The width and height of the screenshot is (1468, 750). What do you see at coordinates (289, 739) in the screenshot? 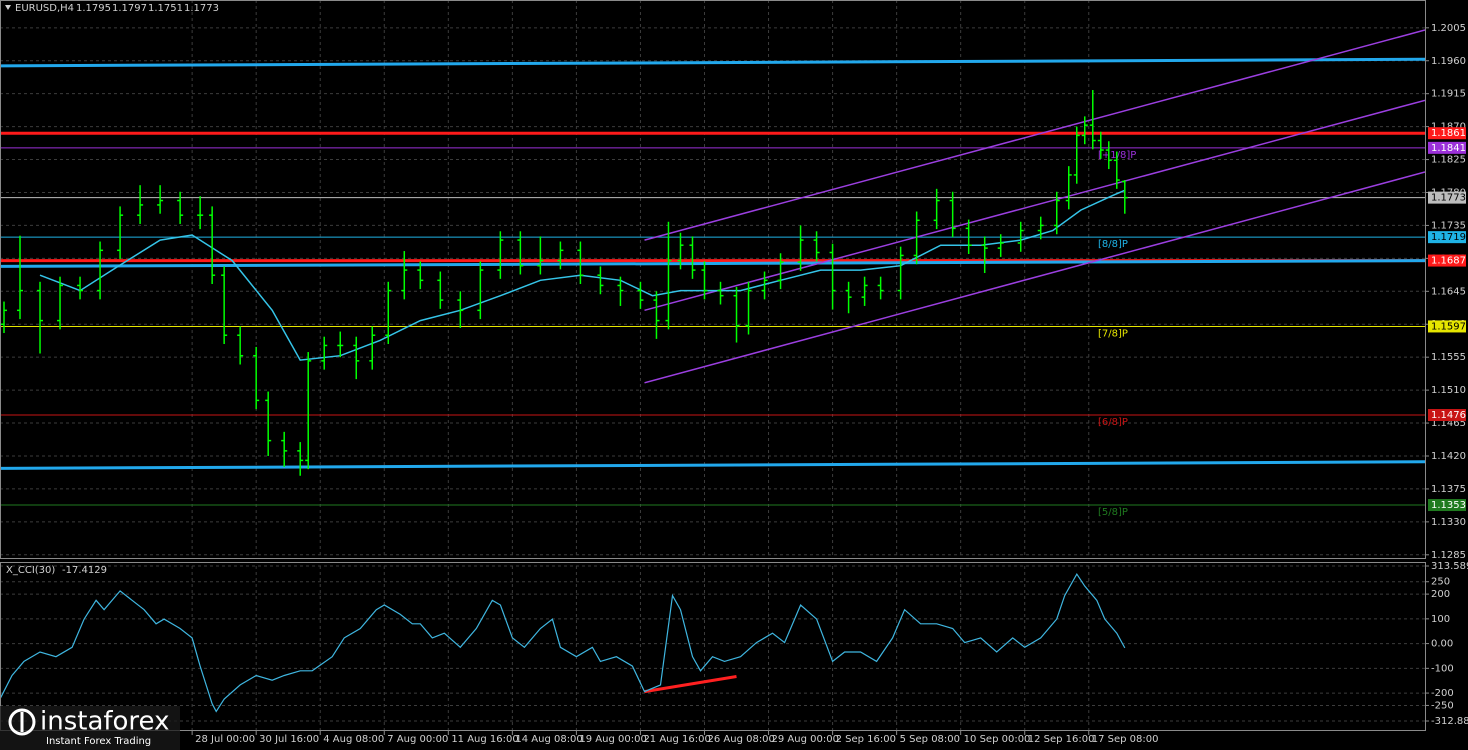
I see `x-tick-label: 30 Jul 16:00` at bounding box center [289, 739].